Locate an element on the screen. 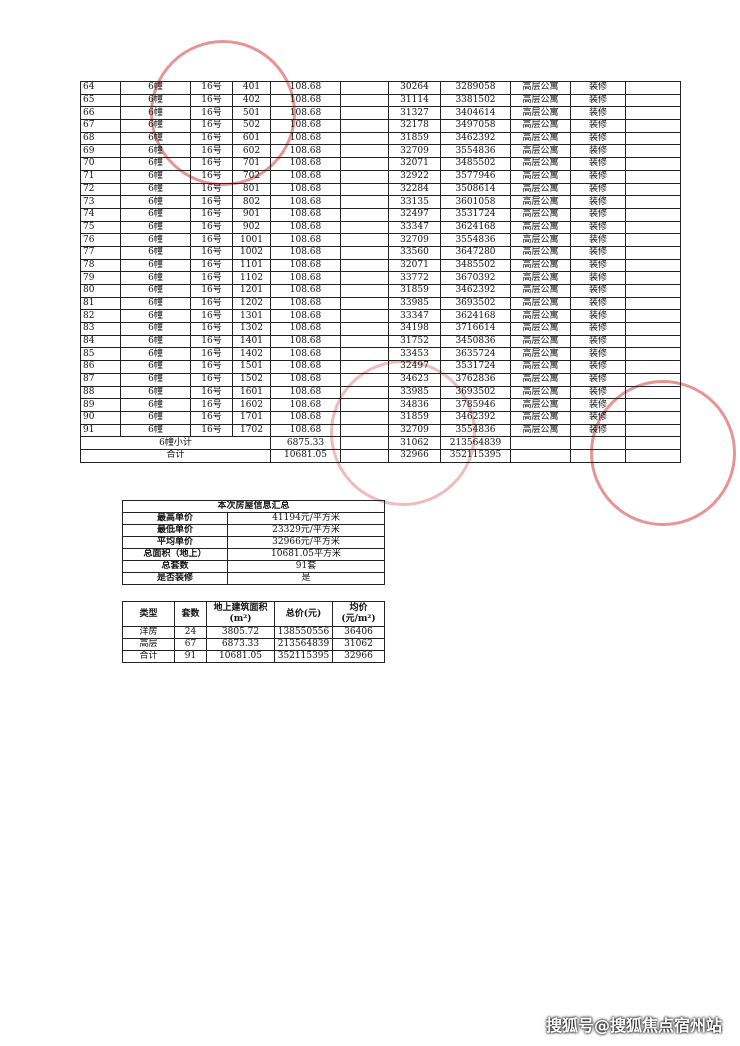 The width and height of the screenshot is (740, 1046). row: 81 6幢 16号 1202 108.68 33985 3693502 高层公寓 装修 is located at coordinates (380, 303).